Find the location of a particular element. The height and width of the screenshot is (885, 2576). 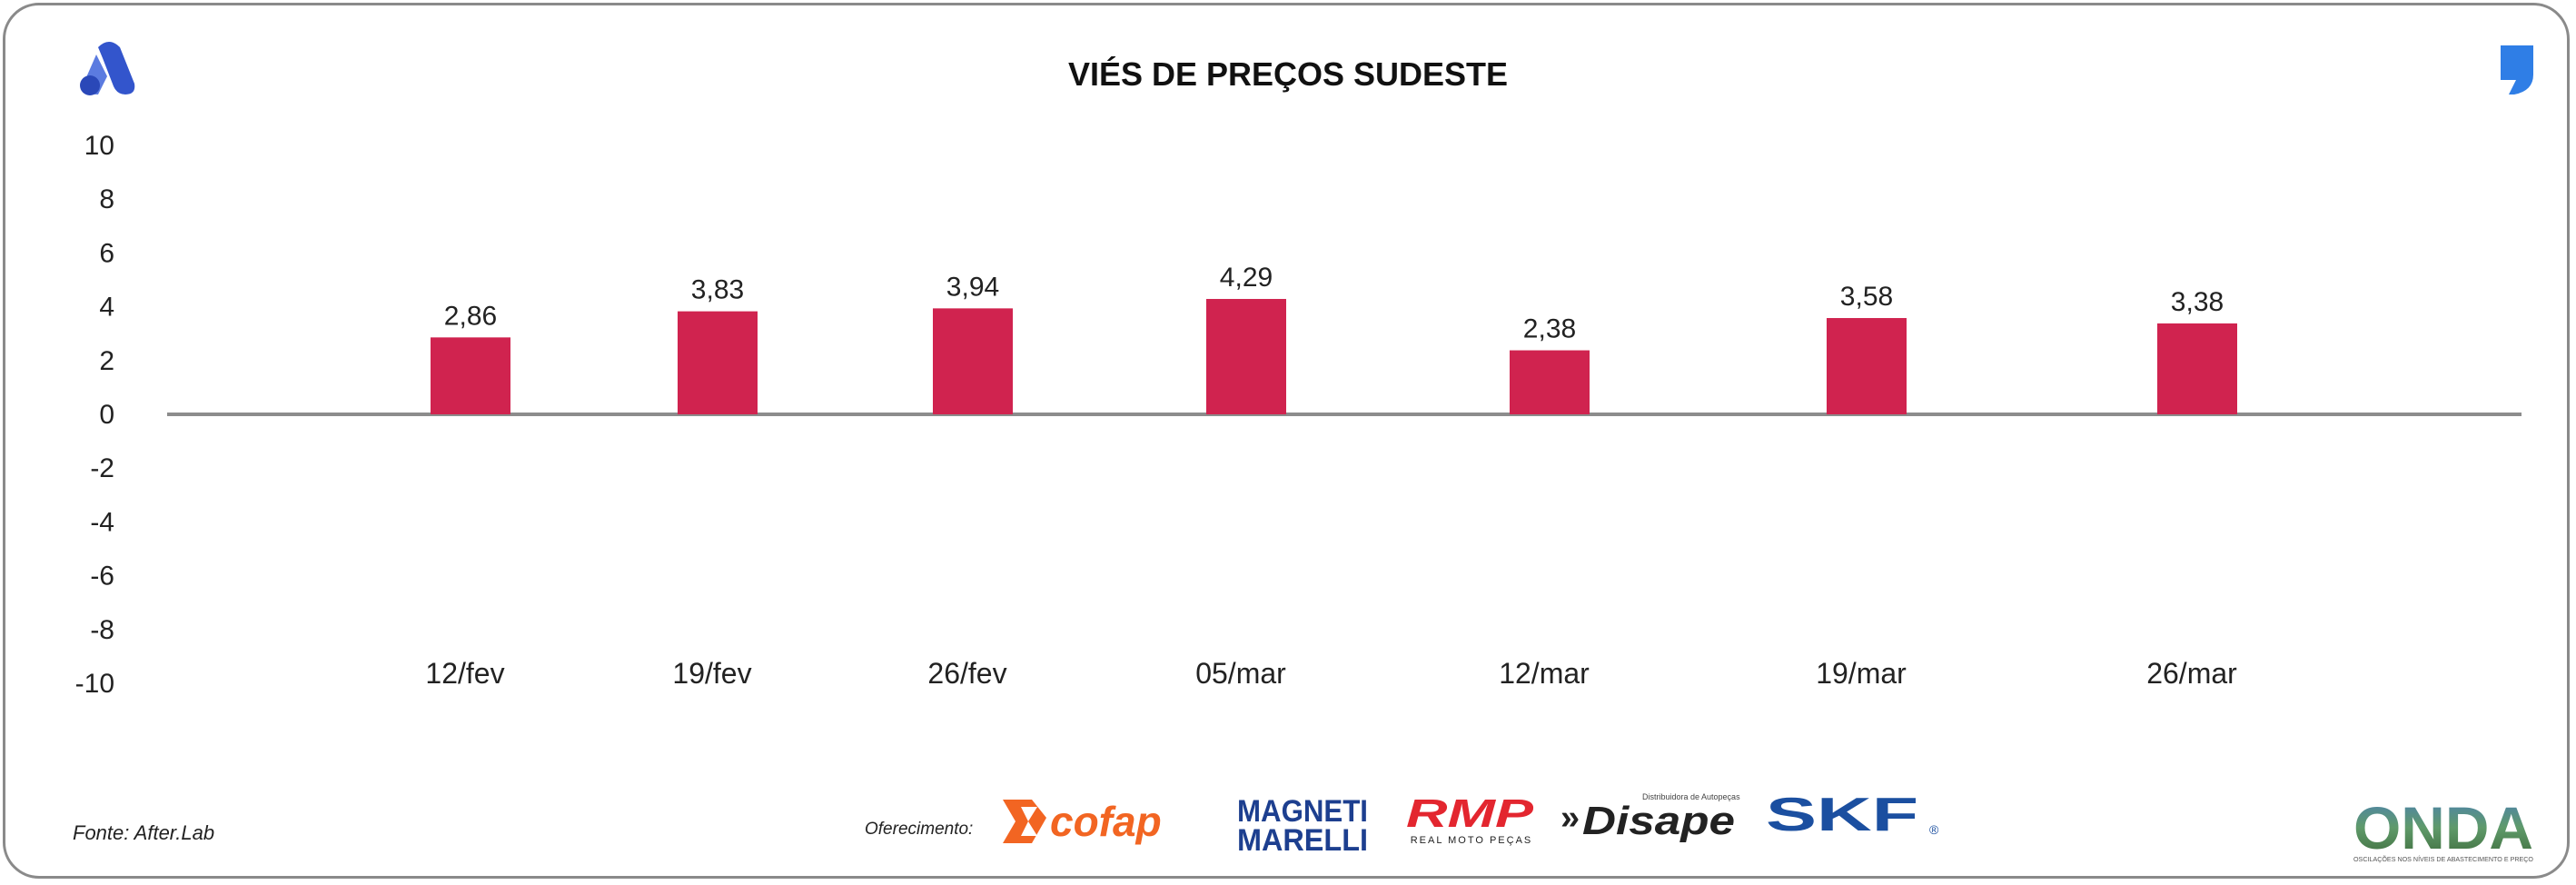

y-tick-label: 8 is located at coordinates (106, 199).